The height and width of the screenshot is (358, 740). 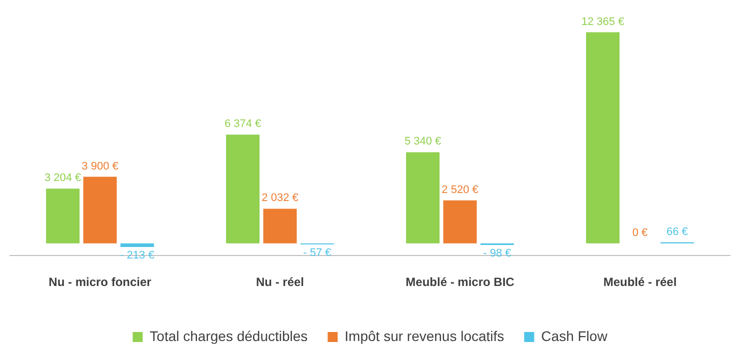 I want to click on data-label: 66 €, so click(x=677, y=232).